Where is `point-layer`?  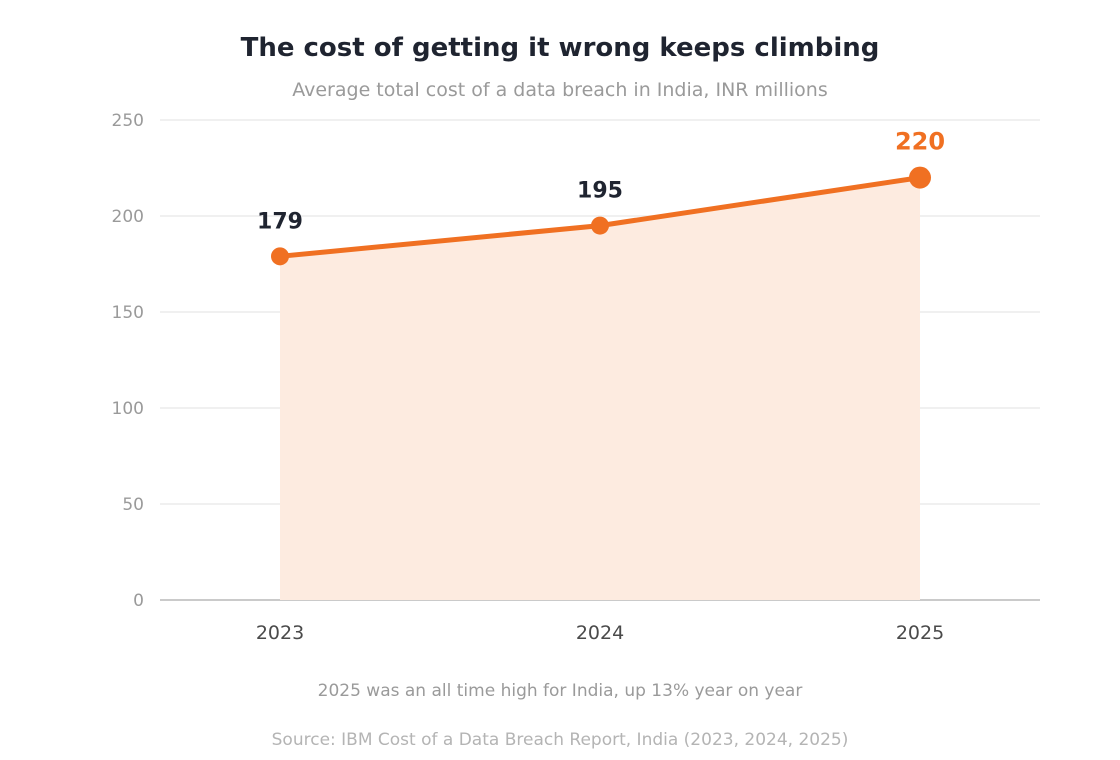 point-layer is located at coordinates (601, 216).